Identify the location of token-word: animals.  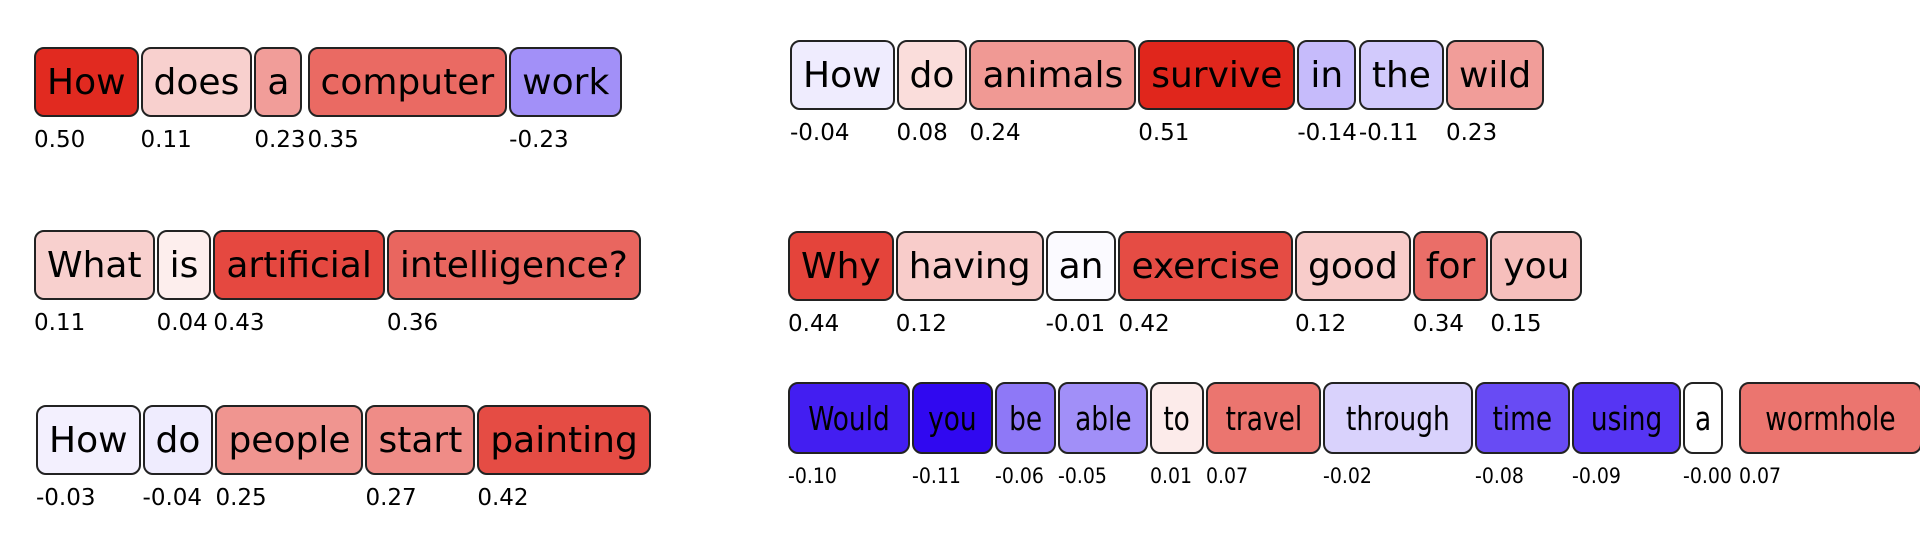
(1053, 75).